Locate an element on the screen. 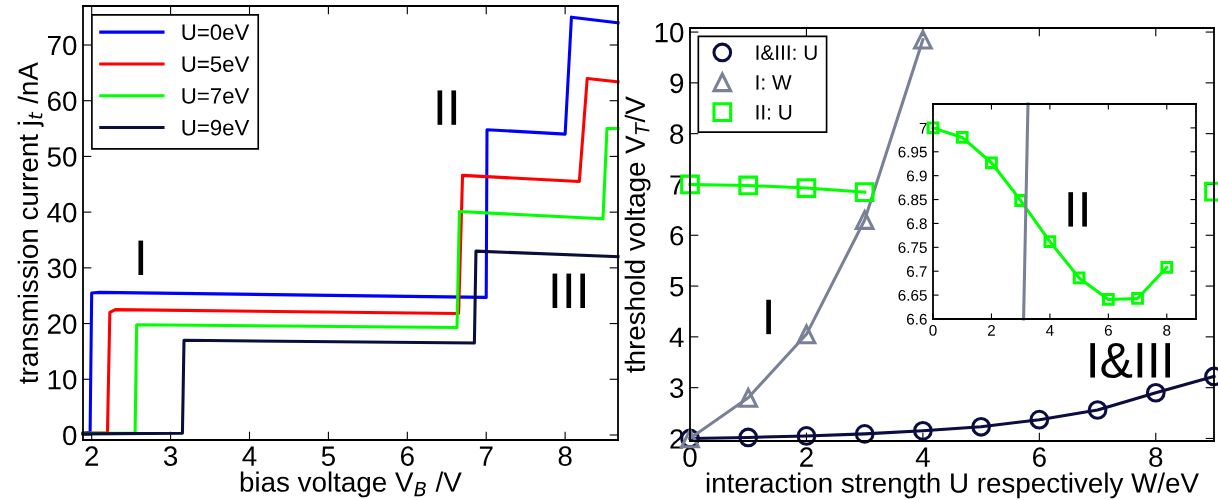  x-tick-label: 3 is located at coordinates (170, 456).